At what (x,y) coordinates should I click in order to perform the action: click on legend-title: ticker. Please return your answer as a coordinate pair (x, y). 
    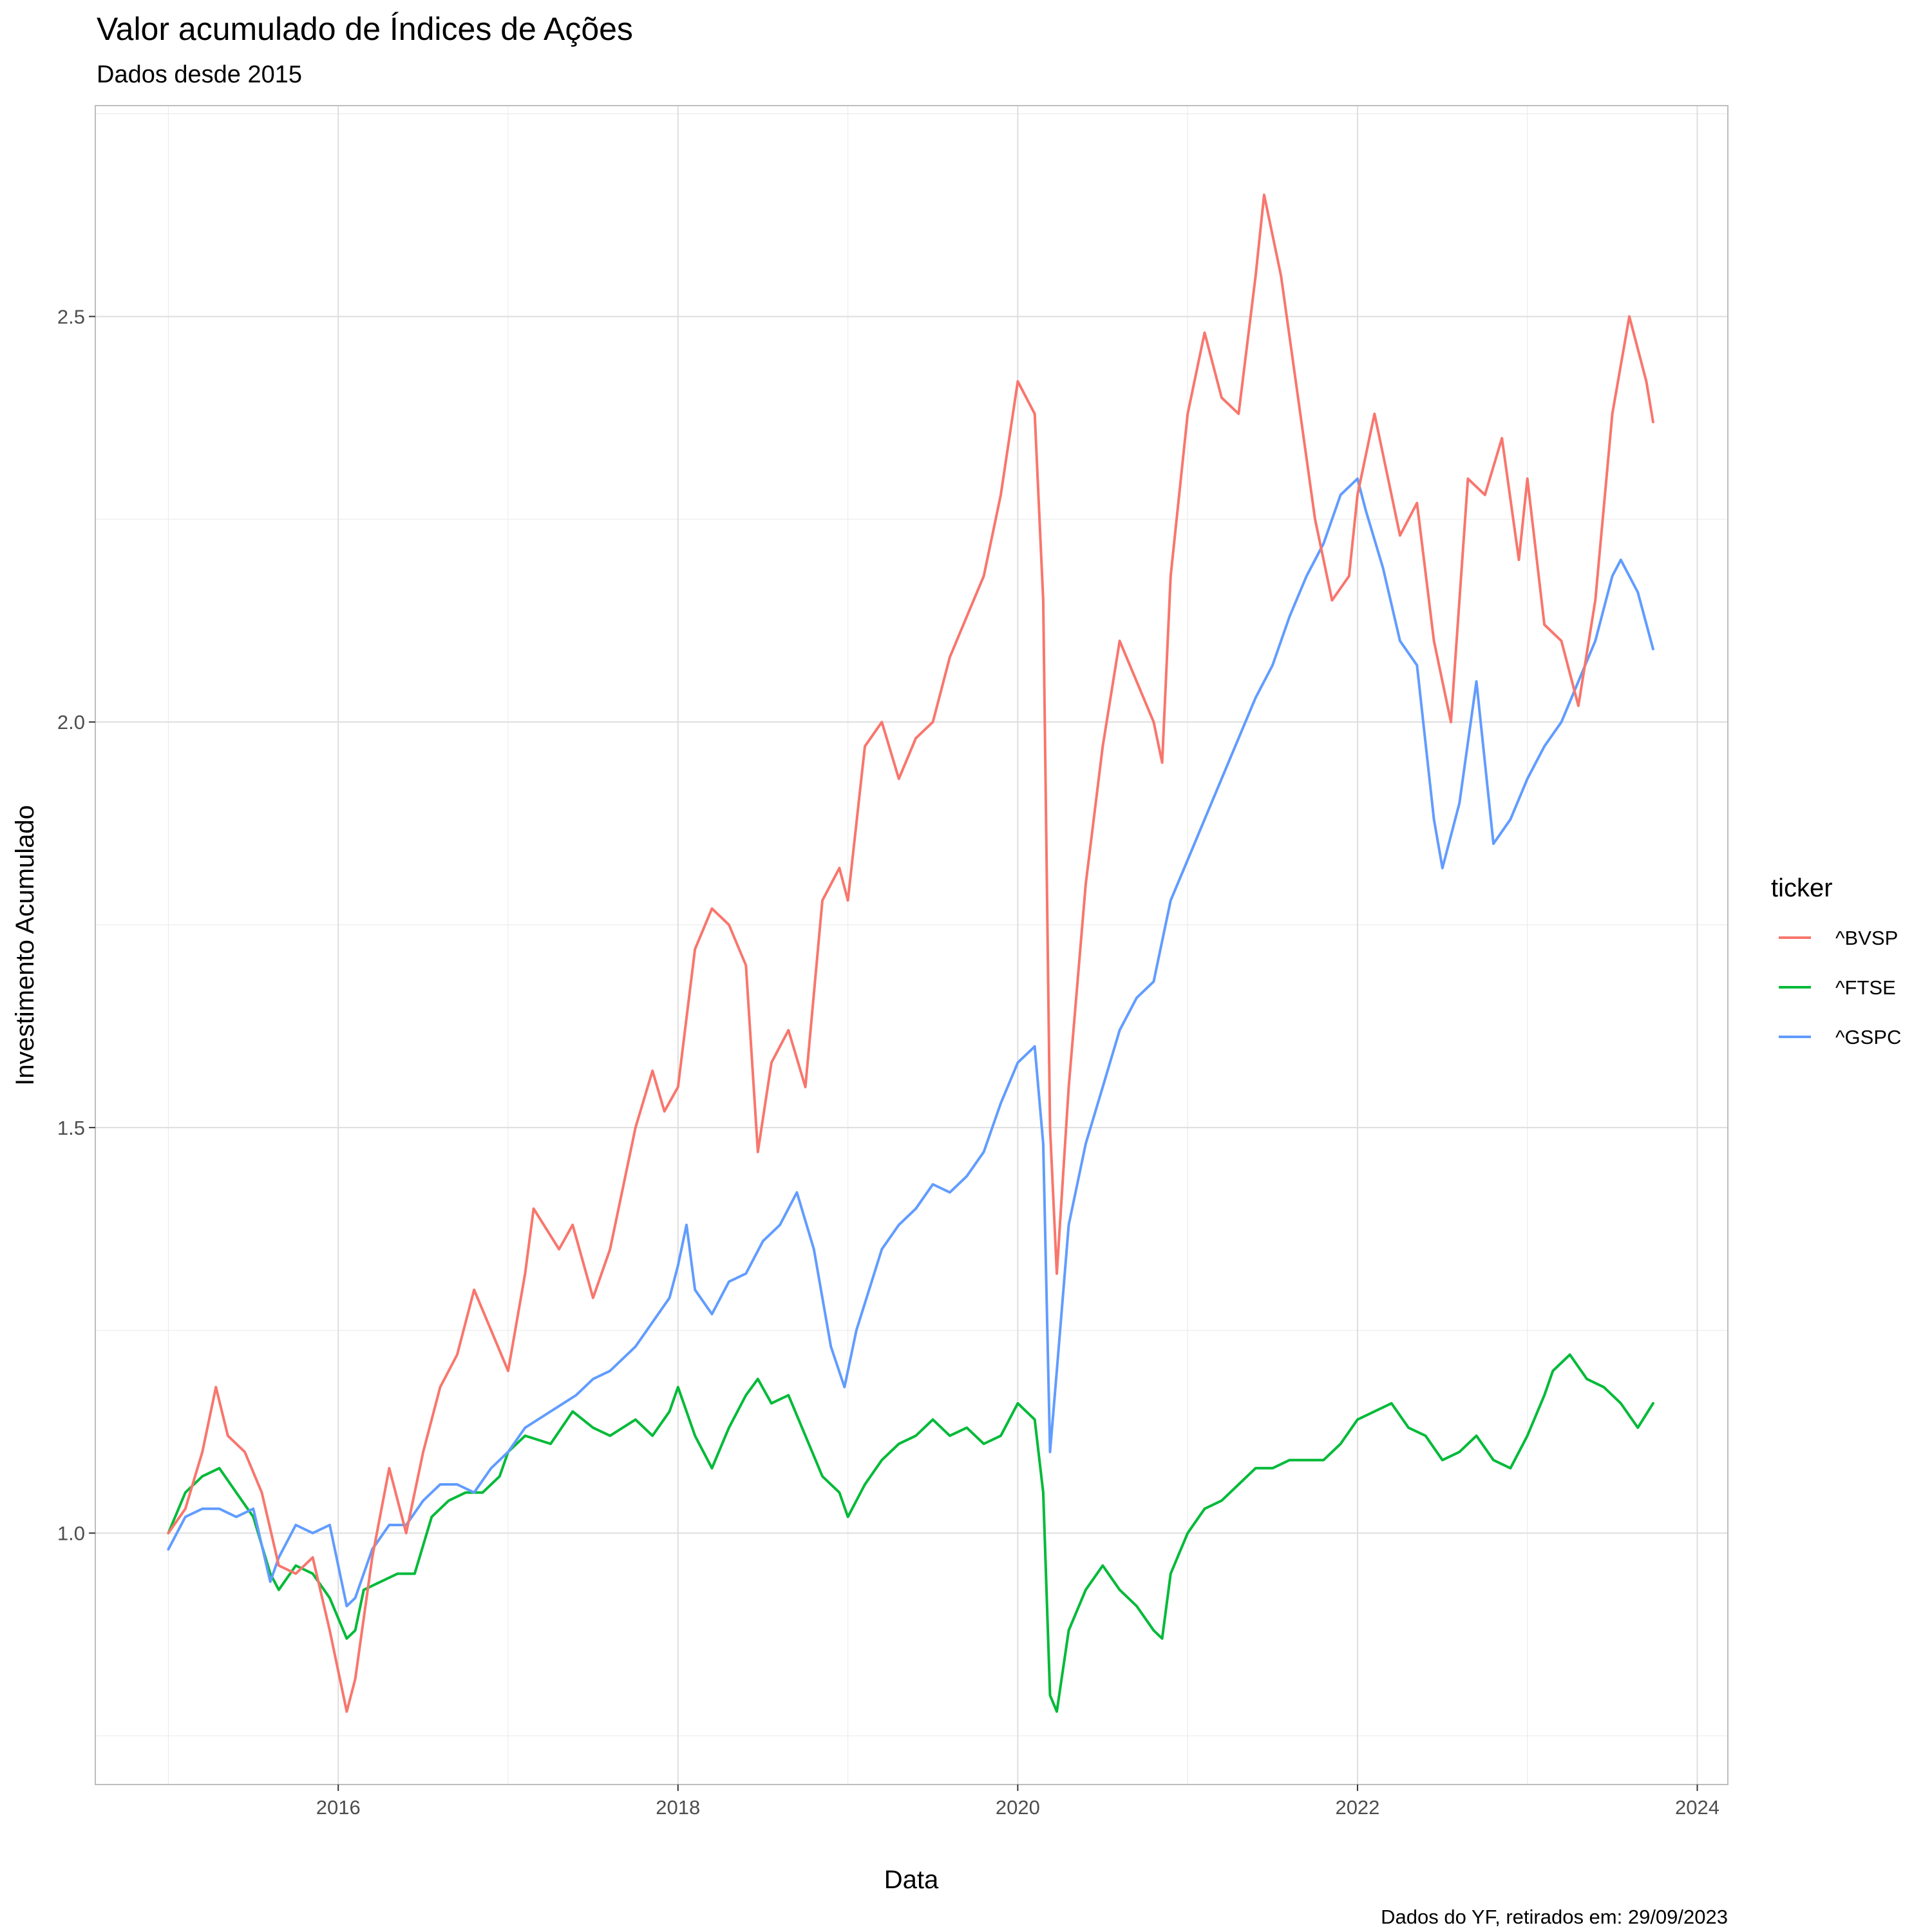
    Looking at the image, I should click on (1802, 888).